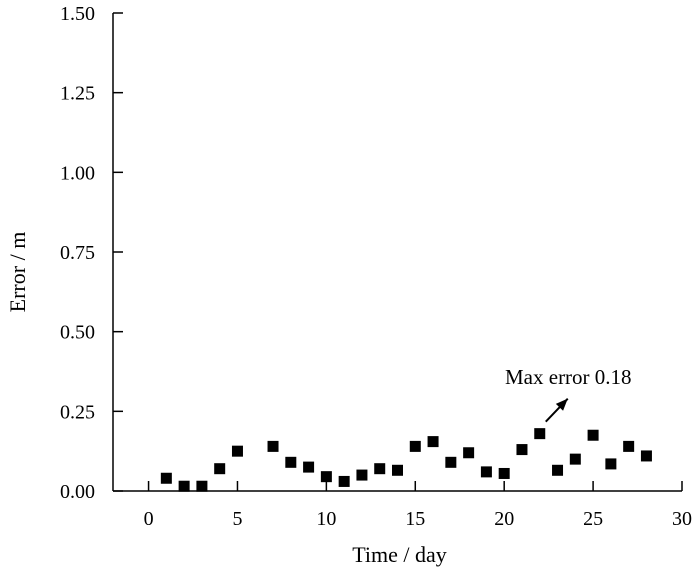  Describe the element at coordinates (682, 519) in the screenshot. I see `x-tick-label: 30` at that location.